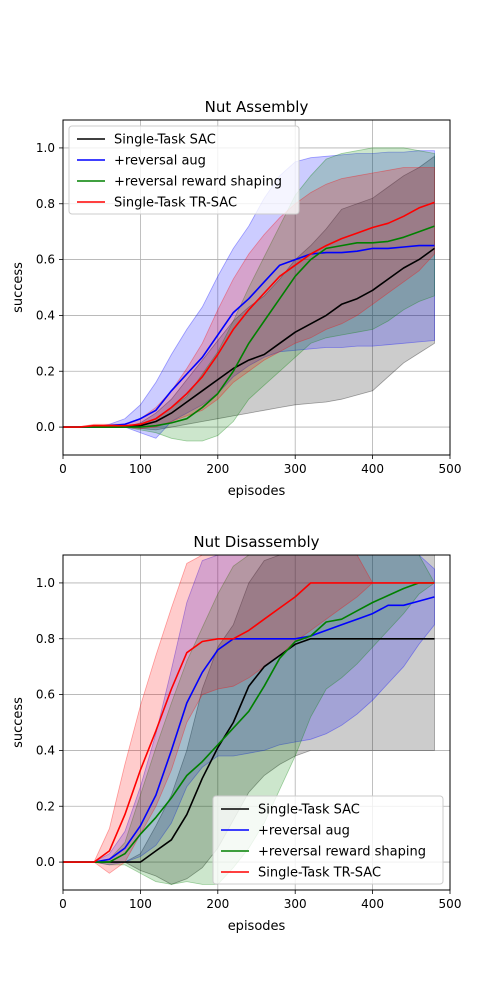 The image size is (500, 1000). Describe the element at coordinates (256, 542) in the screenshot. I see `chart-title: Nut Disassembly` at that location.